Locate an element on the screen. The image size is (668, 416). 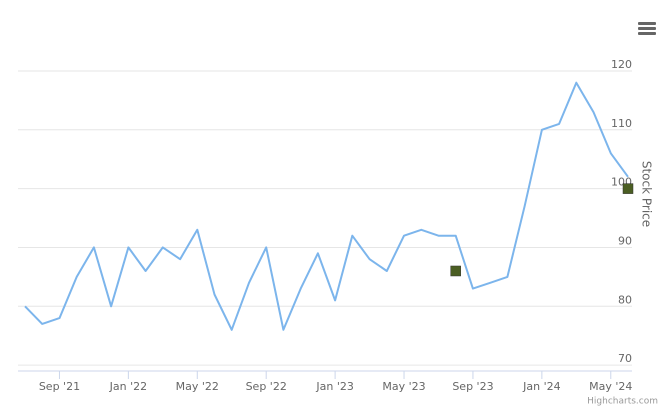
x-tick-label: Jan '24 is located at coordinates (541, 386).